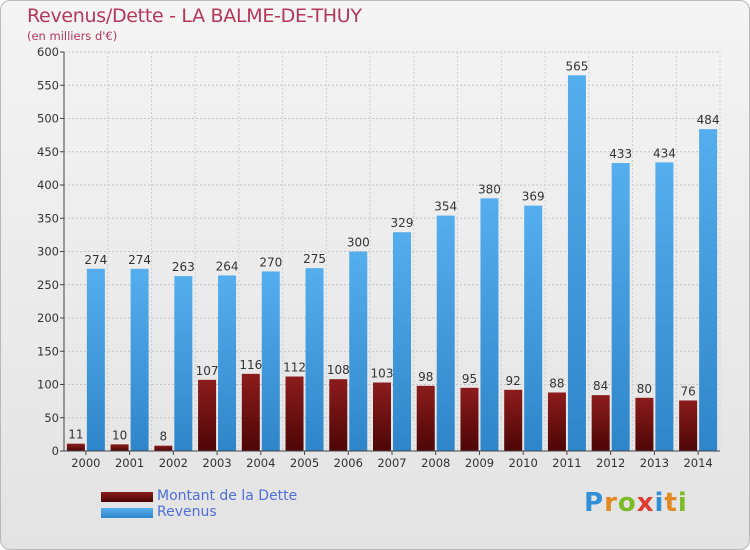 This screenshot has height=550, width=750. Describe the element at coordinates (338, 370) in the screenshot. I see `data-label-dette-2006: 108` at that location.